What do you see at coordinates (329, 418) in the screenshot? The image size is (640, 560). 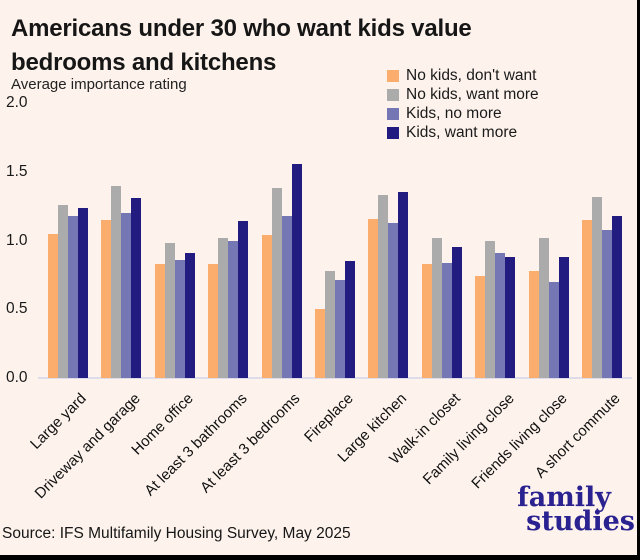 I see `x-axis-category-label: Fireplace` at bounding box center [329, 418].